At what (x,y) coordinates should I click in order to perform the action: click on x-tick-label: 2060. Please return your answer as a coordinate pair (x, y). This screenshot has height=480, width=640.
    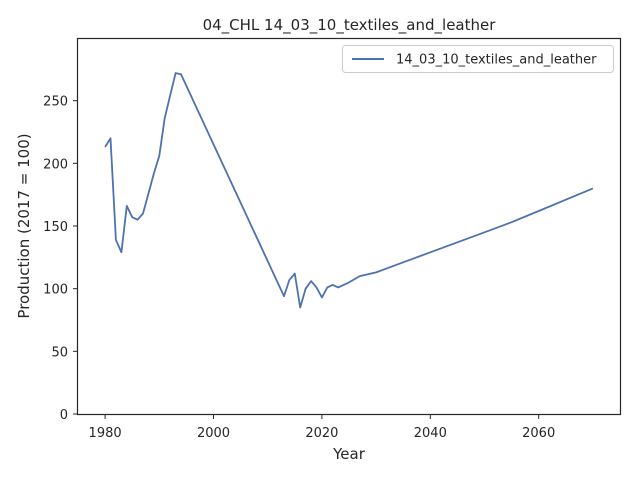
    Looking at the image, I should click on (538, 433).